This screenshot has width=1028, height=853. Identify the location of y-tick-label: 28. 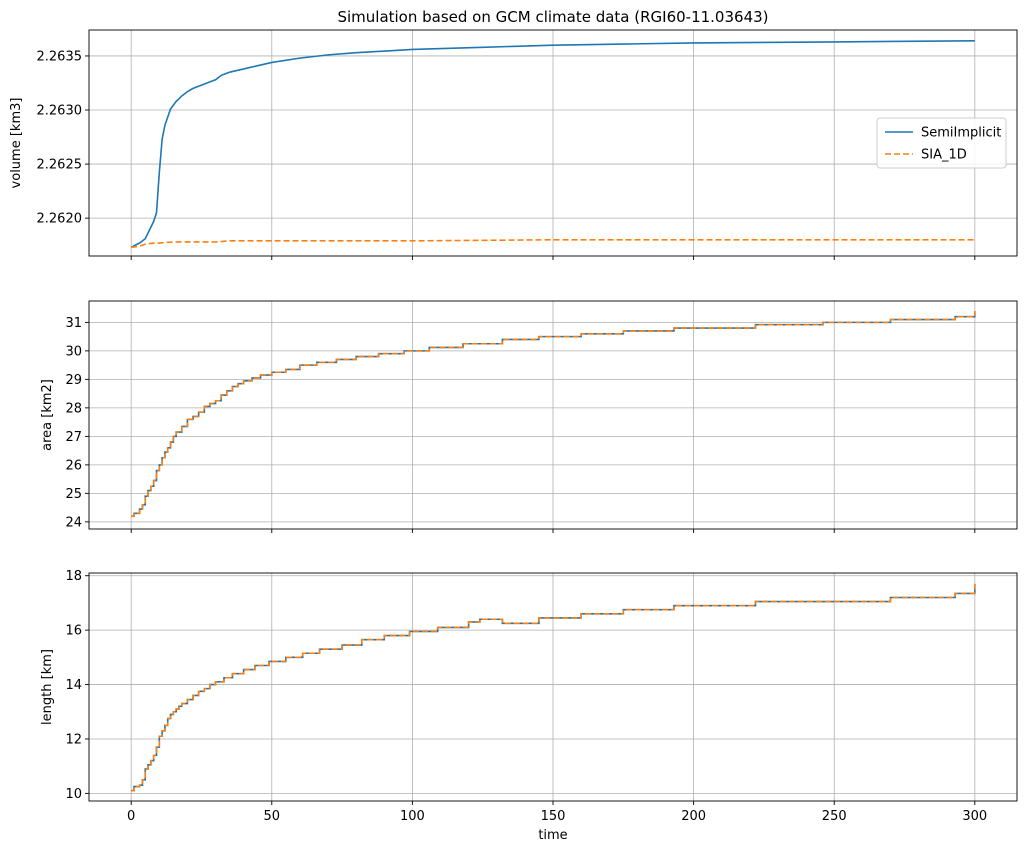
(73, 408).